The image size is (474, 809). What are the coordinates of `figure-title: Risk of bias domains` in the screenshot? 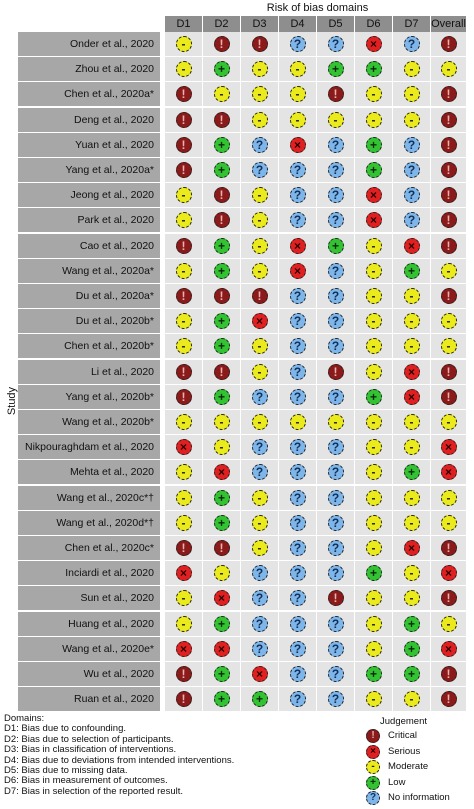 It's located at (317, 8).